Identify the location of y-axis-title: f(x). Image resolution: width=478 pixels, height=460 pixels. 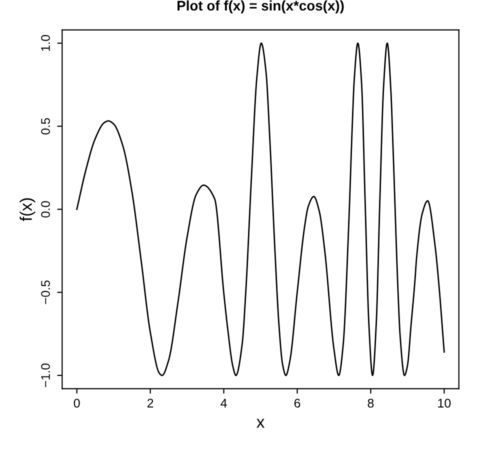
(28, 210).